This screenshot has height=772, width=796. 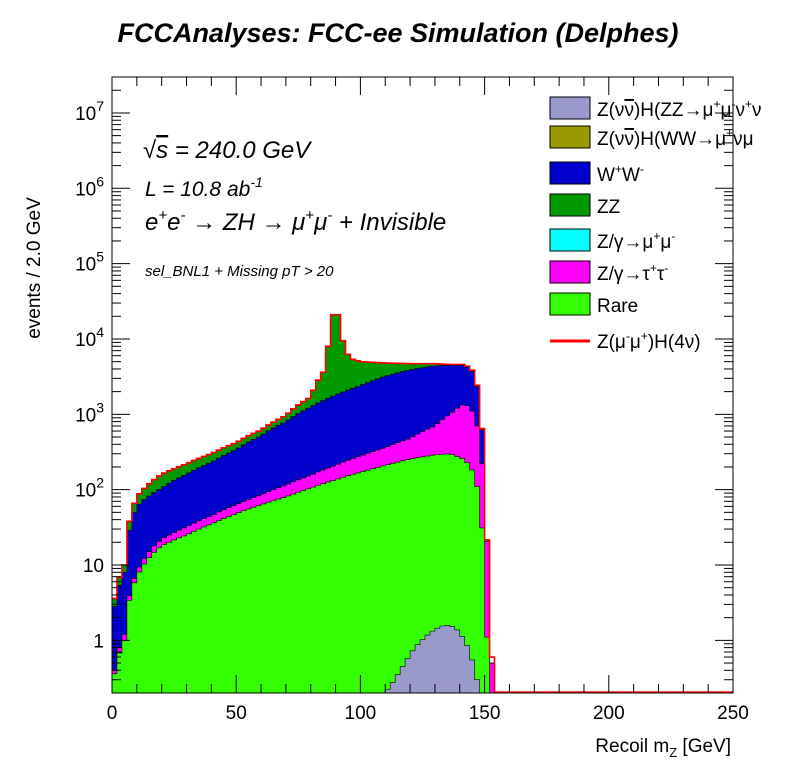 What do you see at coordinates (112, 713) in the screenshot?
I see `x-tick-label: 0` at bounding box center [112, 713].